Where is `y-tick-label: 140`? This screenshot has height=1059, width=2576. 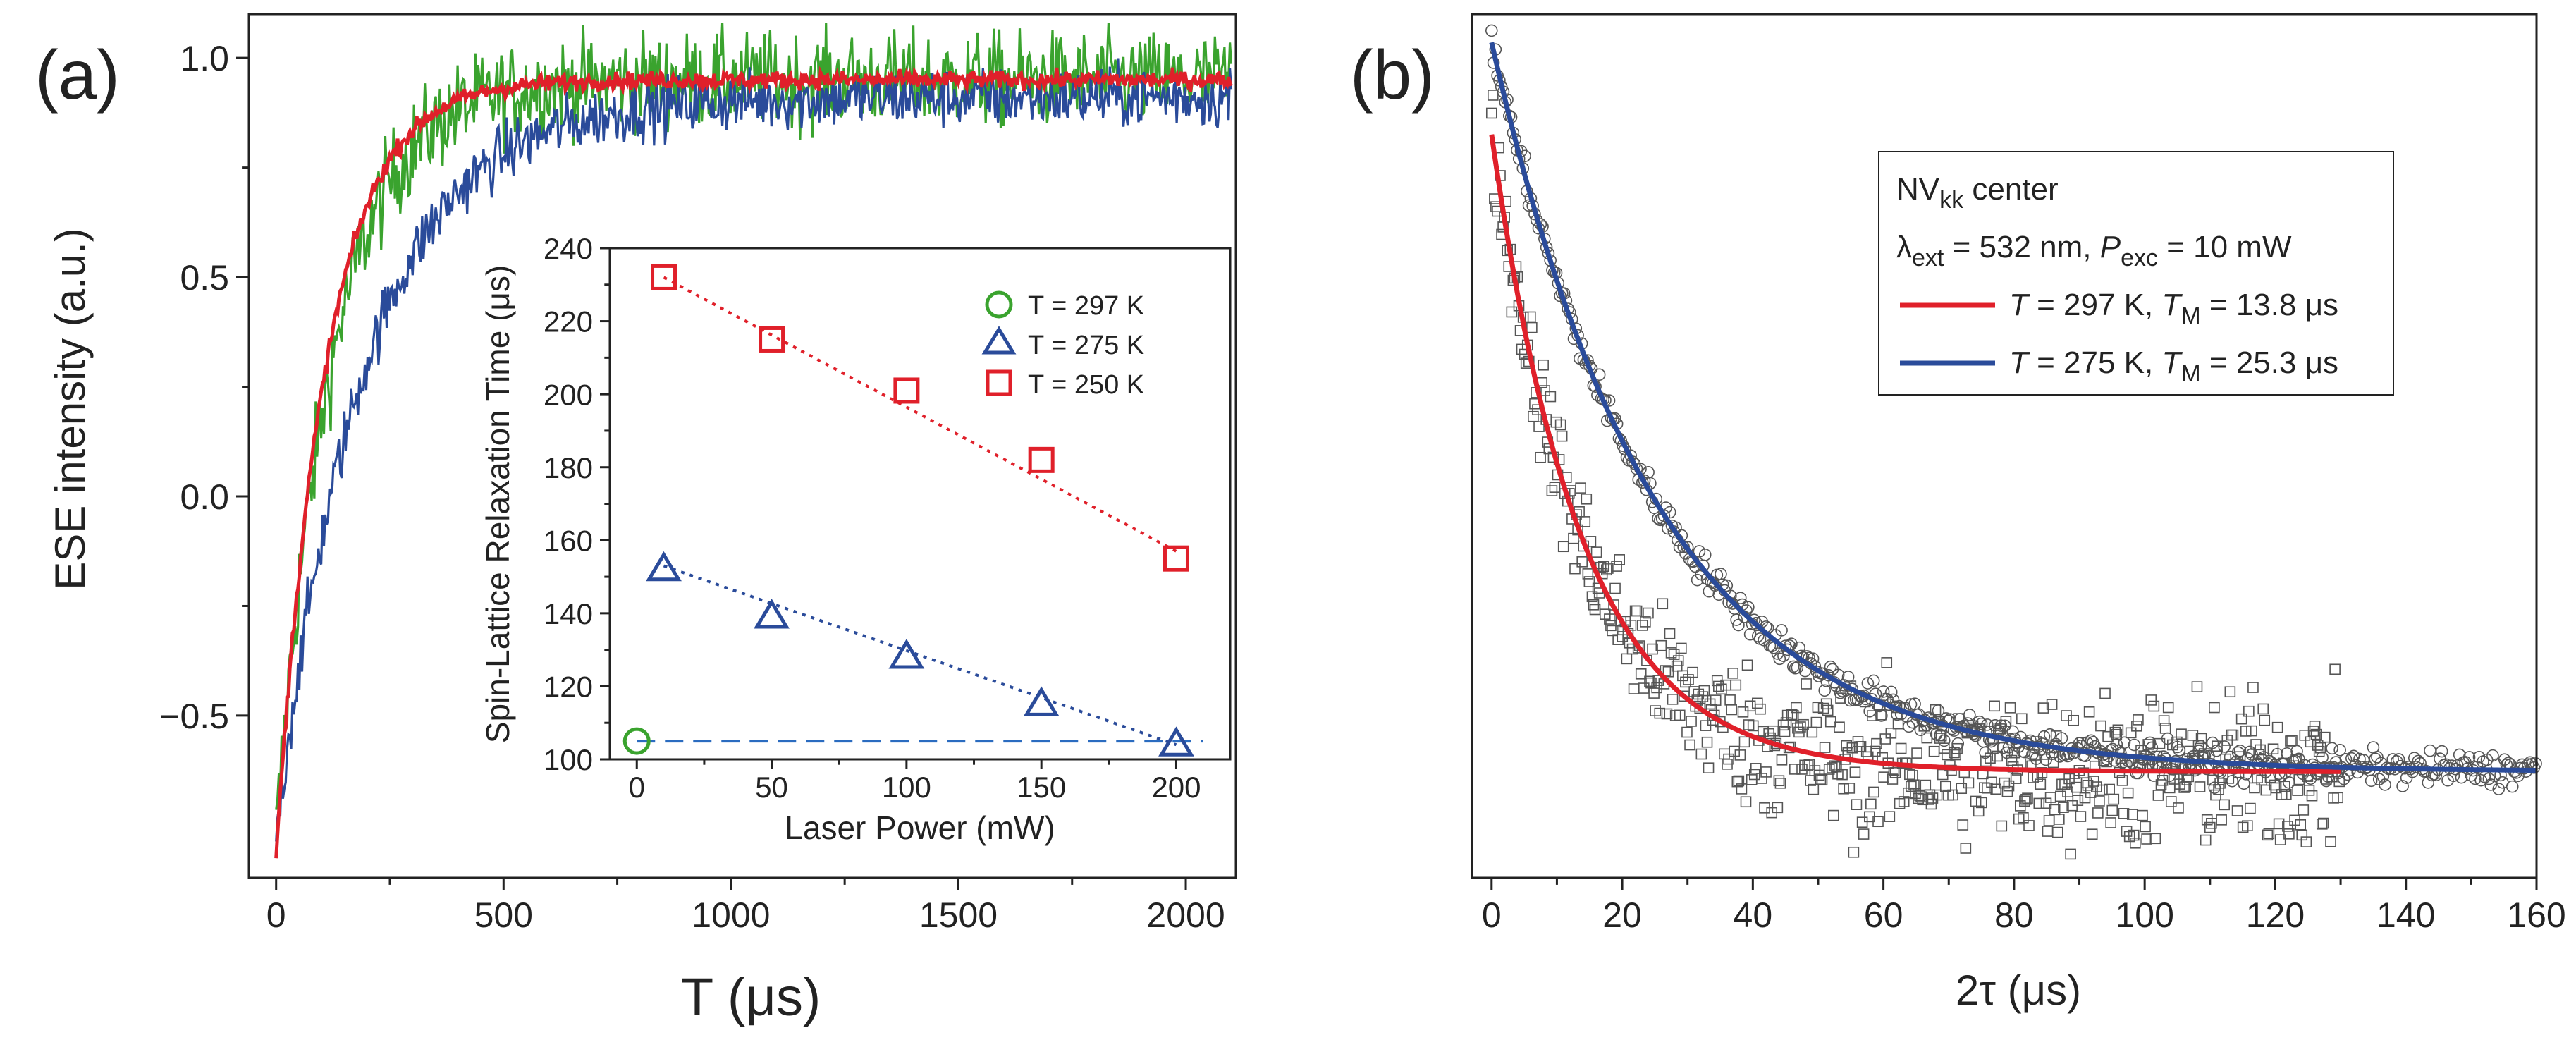 y-tick-label: 140 is located at coordinates (568, 613).